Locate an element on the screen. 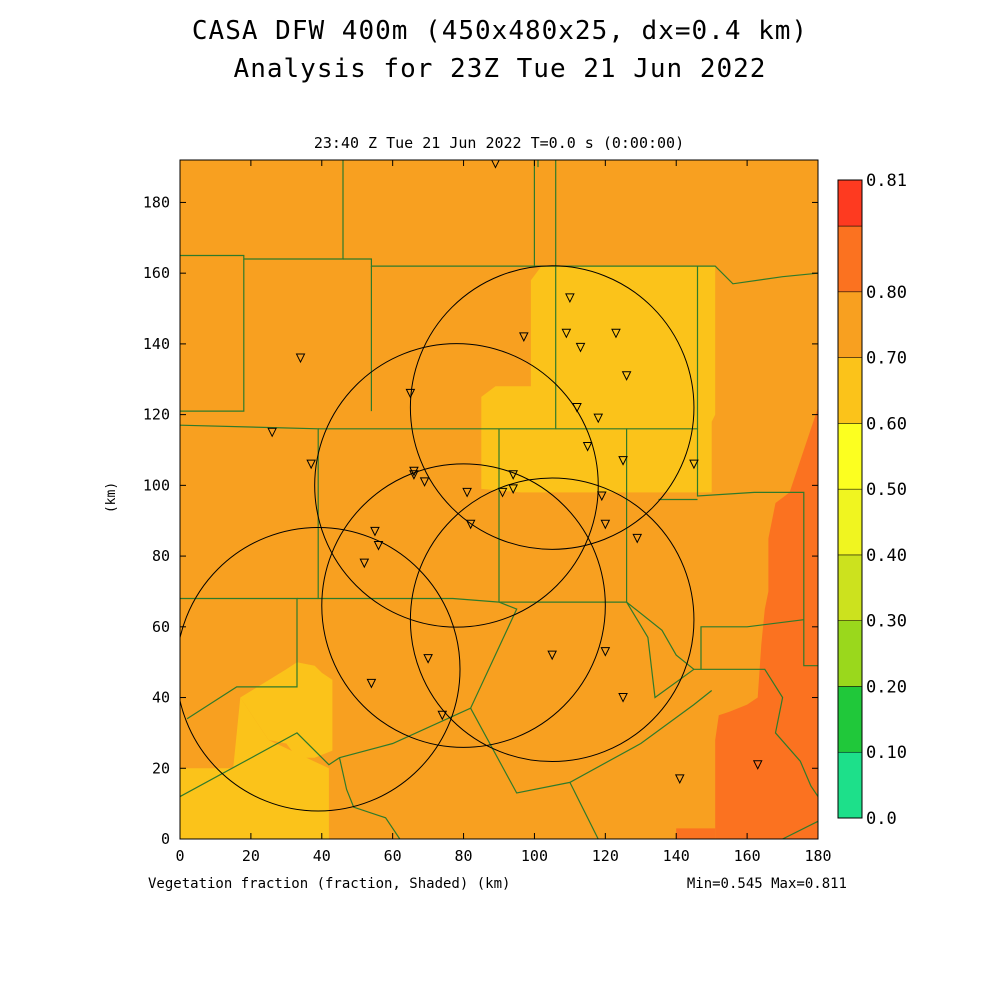  x-tick-label-6: 120 is located at coordinates (605, 856).